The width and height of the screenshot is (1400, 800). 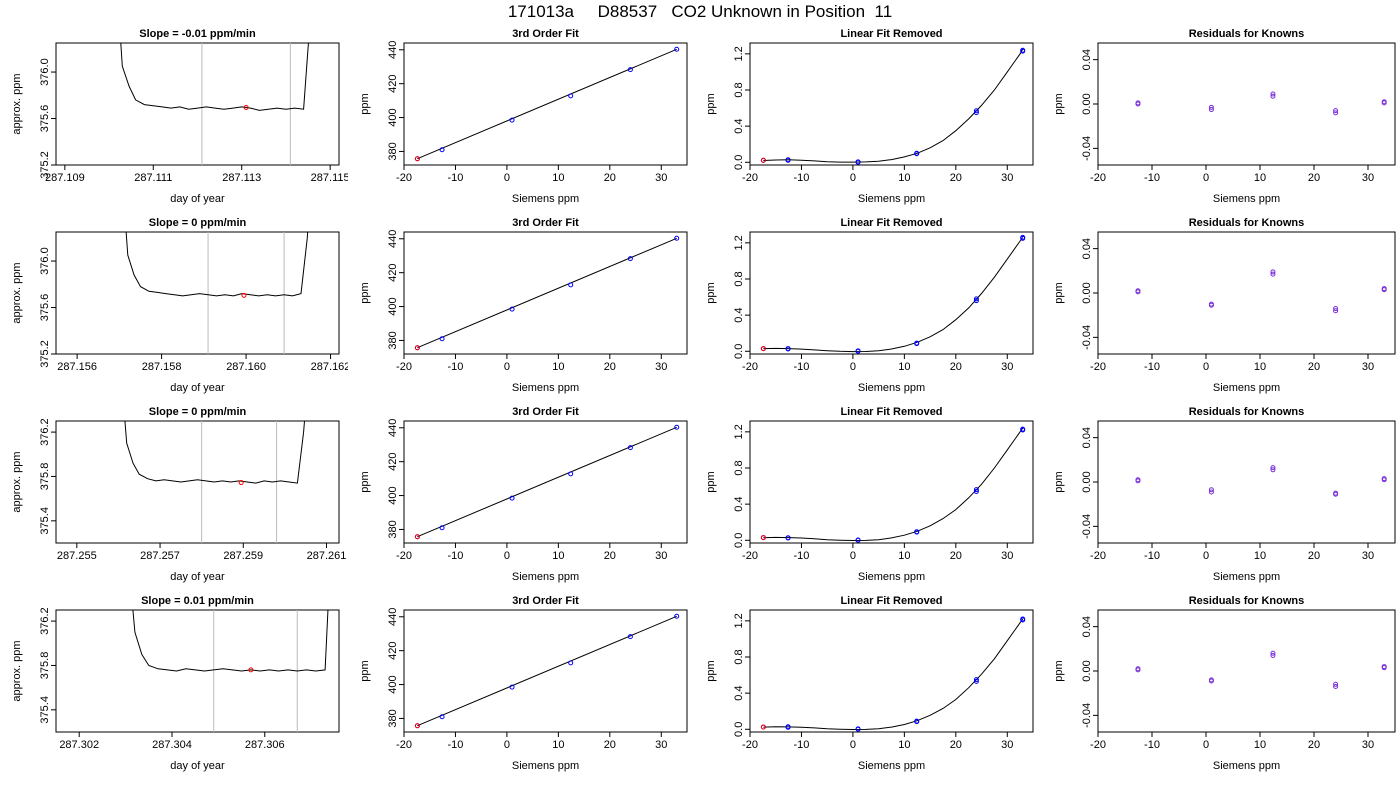 I want to click on x-tick-label: 287.160, so click(x=246, y=367).